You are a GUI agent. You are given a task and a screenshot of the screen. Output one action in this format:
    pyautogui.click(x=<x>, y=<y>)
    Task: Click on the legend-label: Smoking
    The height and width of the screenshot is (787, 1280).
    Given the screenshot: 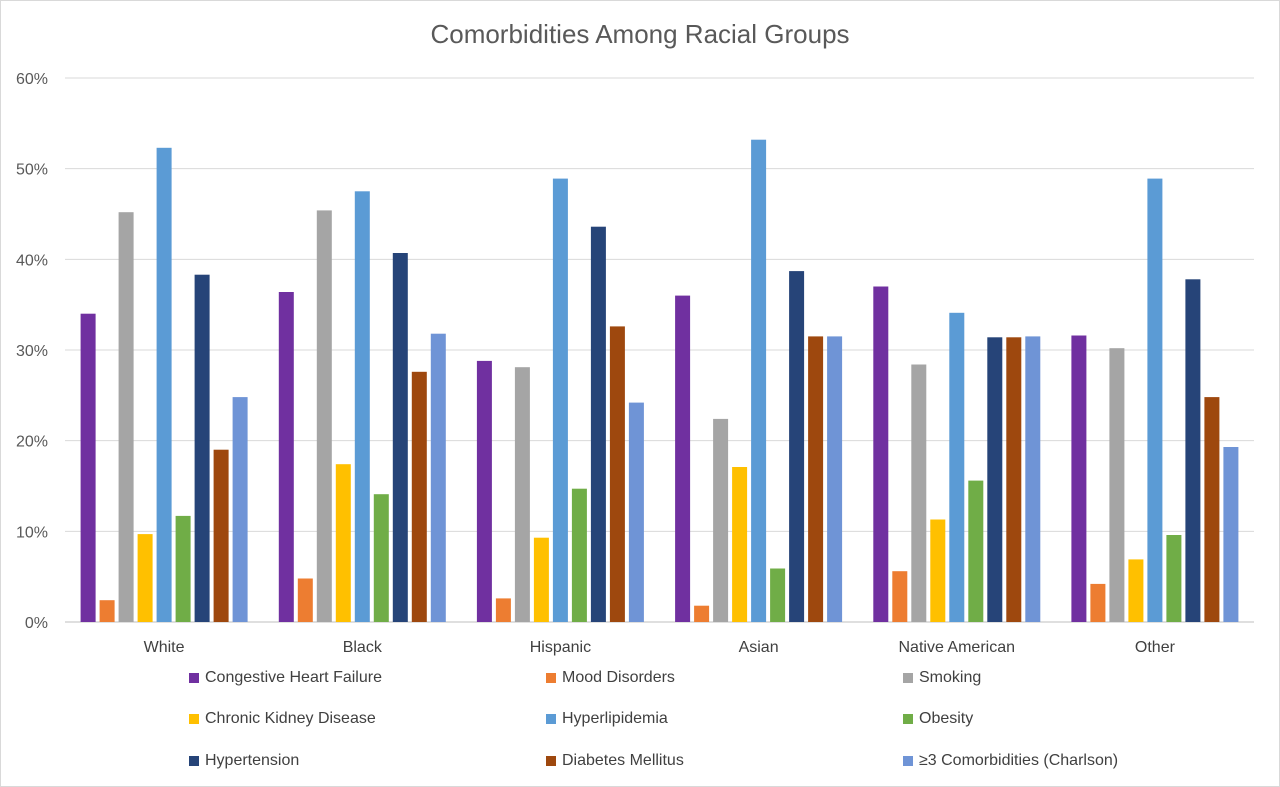 What is the action you would take?
    pyautogui.click(x=950, y=677)
    